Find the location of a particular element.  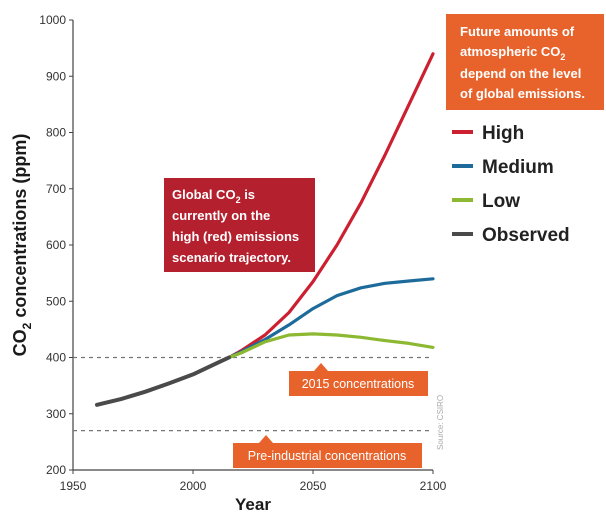

legend-label-observed: Observed is located at coordinates (526, 235).